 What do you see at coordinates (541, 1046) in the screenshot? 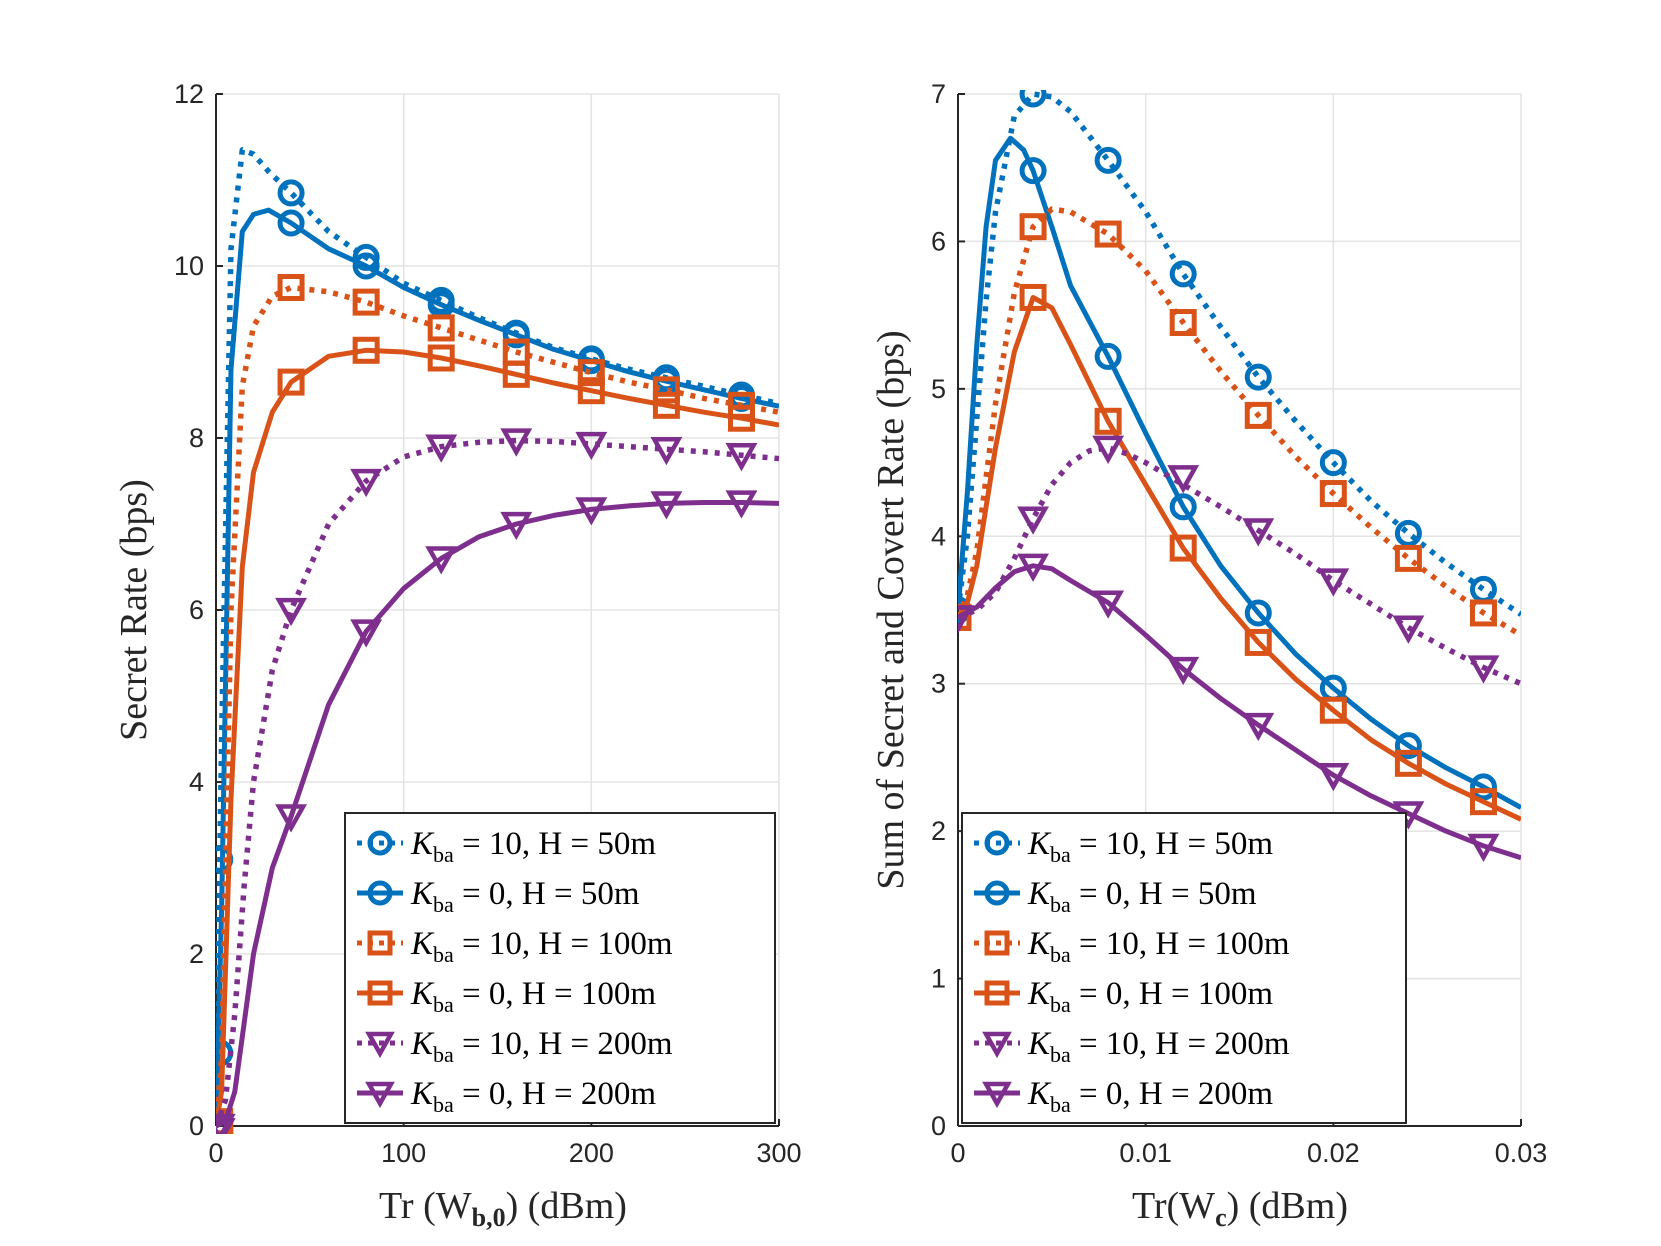
I see `legend-label-5: Kba = 10, H = 200m` at bounding box center [541, 1046].